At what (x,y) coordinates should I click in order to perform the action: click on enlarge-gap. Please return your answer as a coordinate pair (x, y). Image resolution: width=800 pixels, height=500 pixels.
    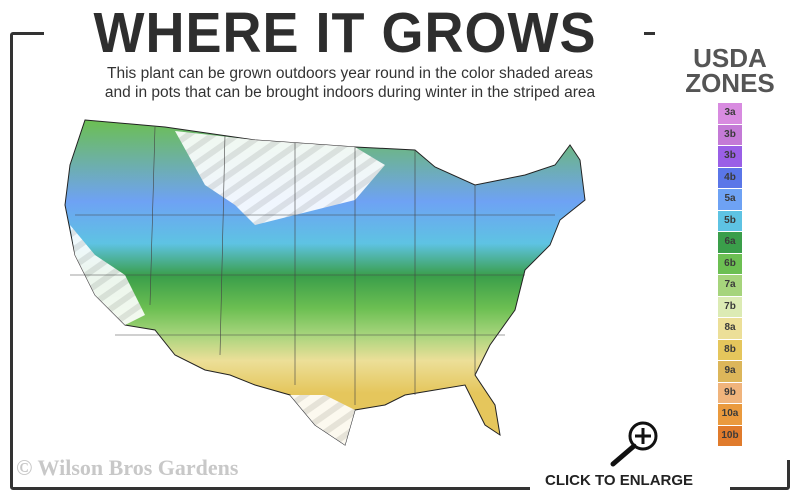
    Looking at the image, I should click on (630, 485).